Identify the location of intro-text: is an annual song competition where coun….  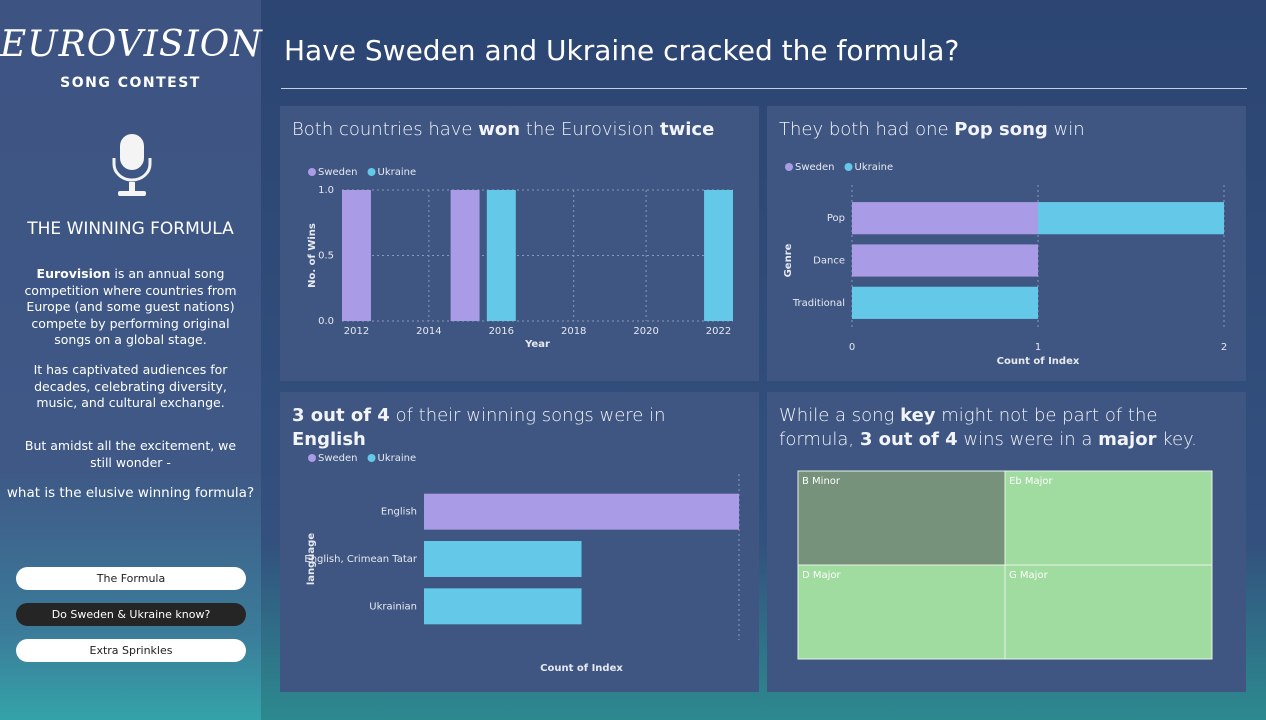
(130, 306).